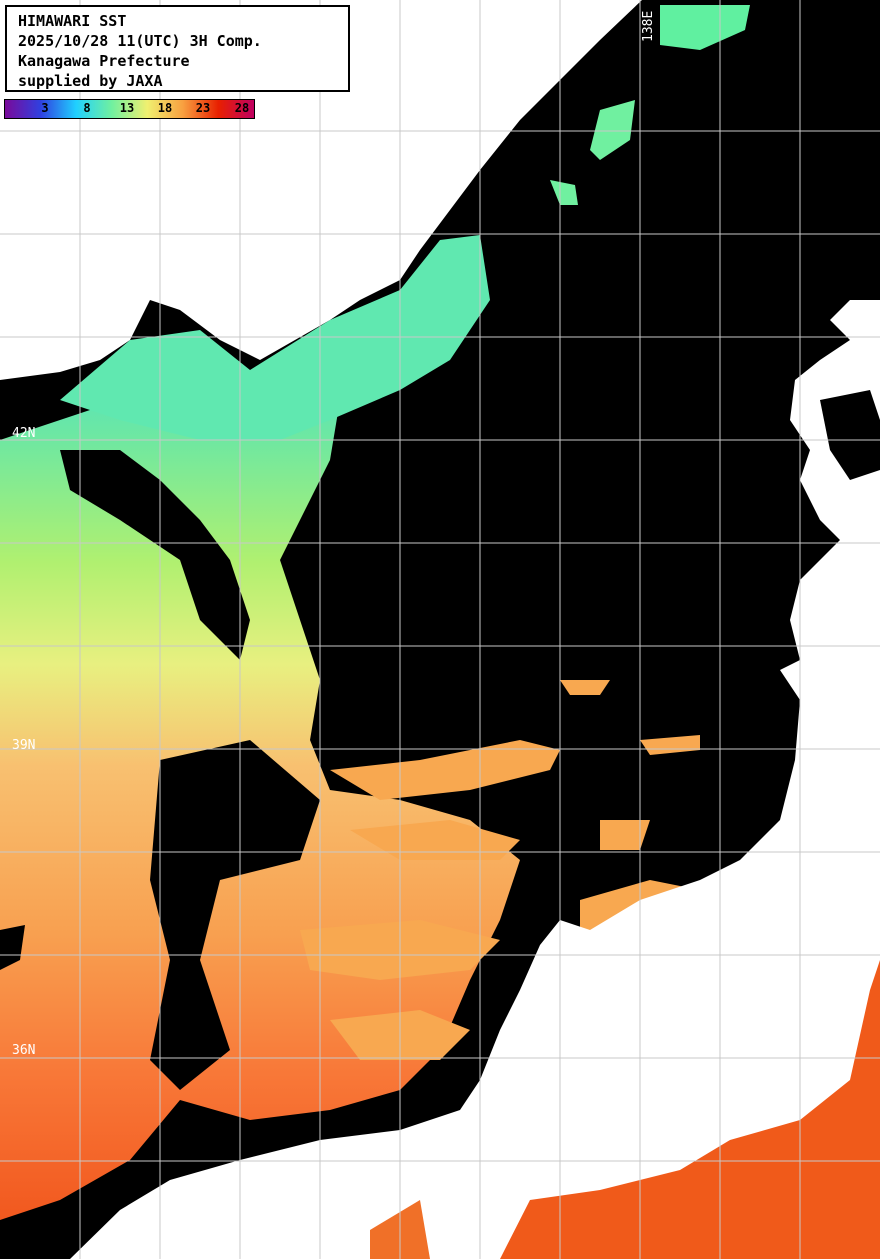 The width and height of the screenshot is (880, 1259). I want to click on lat-label-42n: 42N, so click(24, 433).